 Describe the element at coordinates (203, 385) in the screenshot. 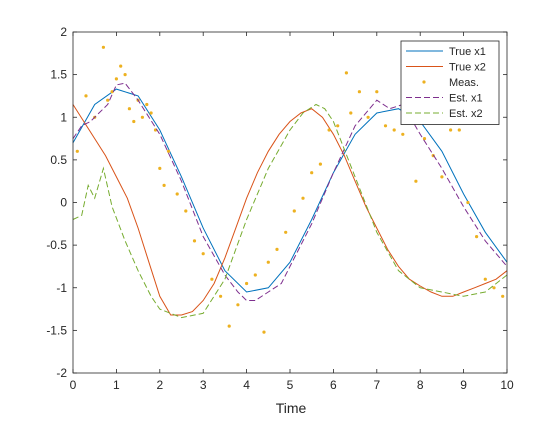

I see `x-tick-label: 3` at that location.